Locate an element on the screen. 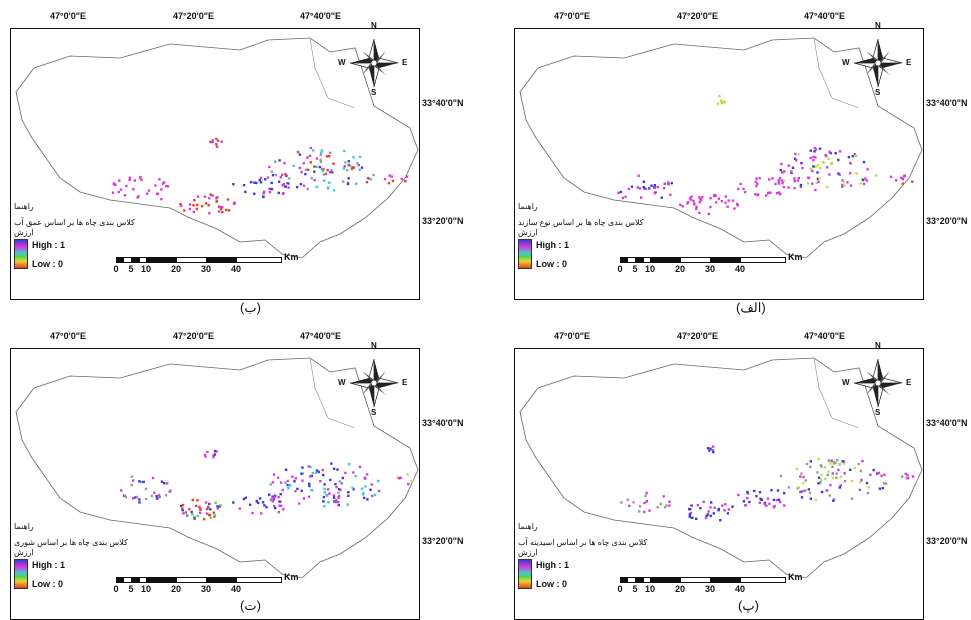 Image resolution: width=971 pixels, height=620 pixels. scale-tick: 0 is located at coordinates (620, 589).